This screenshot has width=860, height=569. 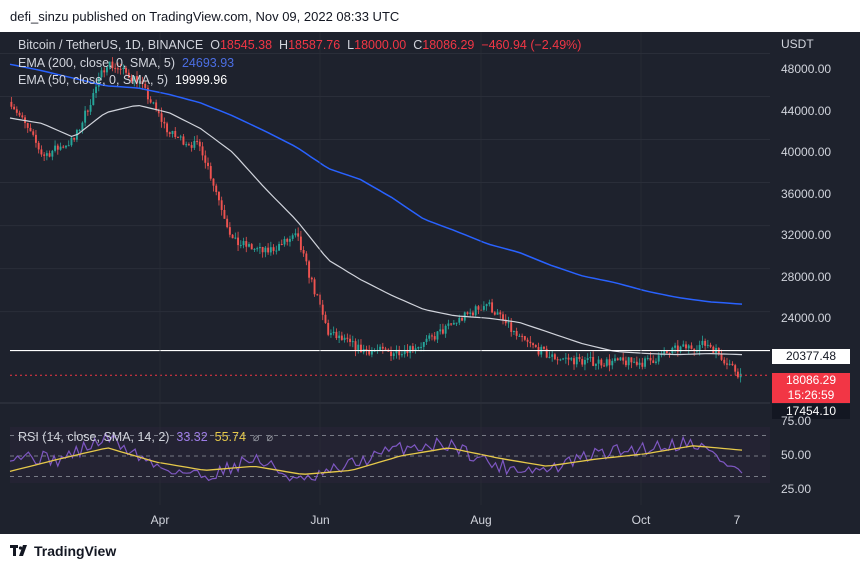 What do you see at coordinates (201, 80) in the screenshot?
I see `ema50-value: 19999.96` at bounding box center [201, 80].